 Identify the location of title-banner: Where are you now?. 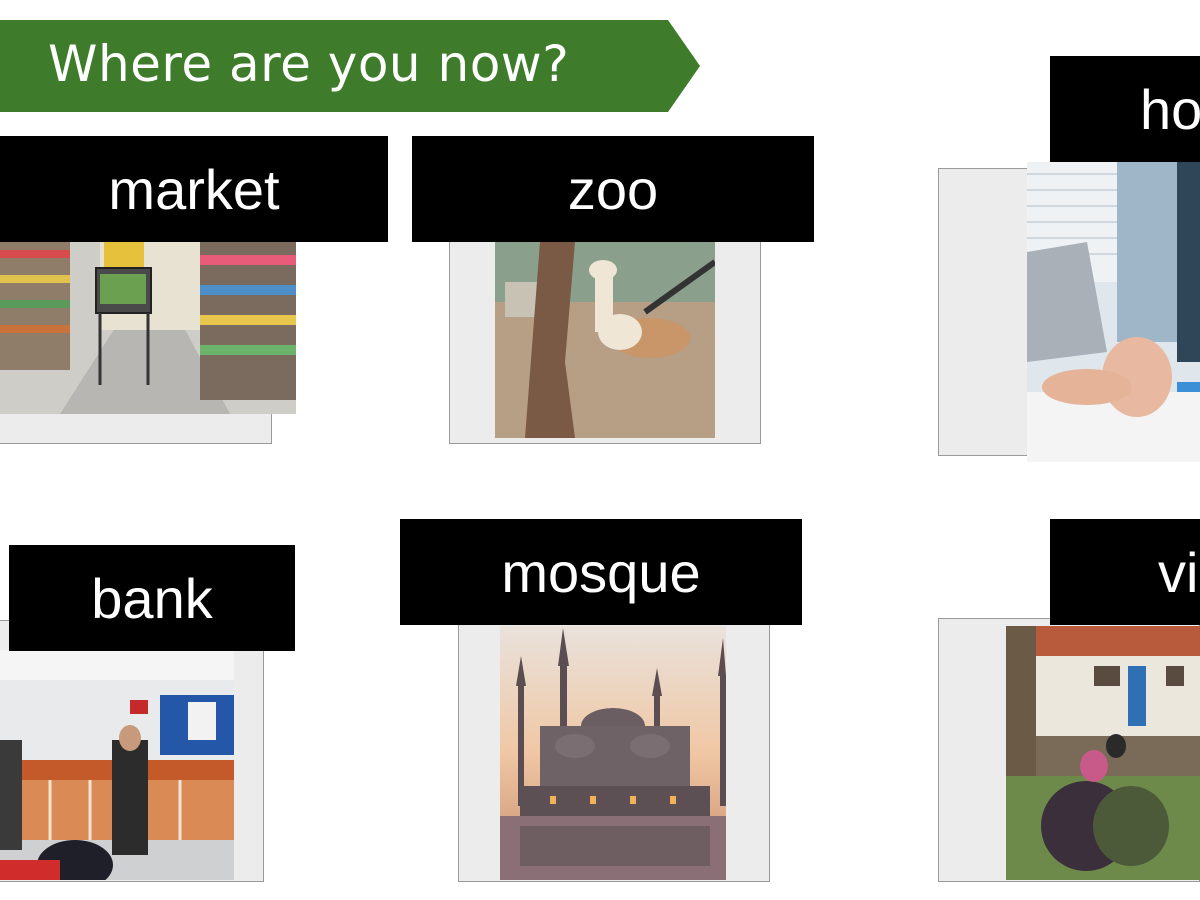
(350, 66).